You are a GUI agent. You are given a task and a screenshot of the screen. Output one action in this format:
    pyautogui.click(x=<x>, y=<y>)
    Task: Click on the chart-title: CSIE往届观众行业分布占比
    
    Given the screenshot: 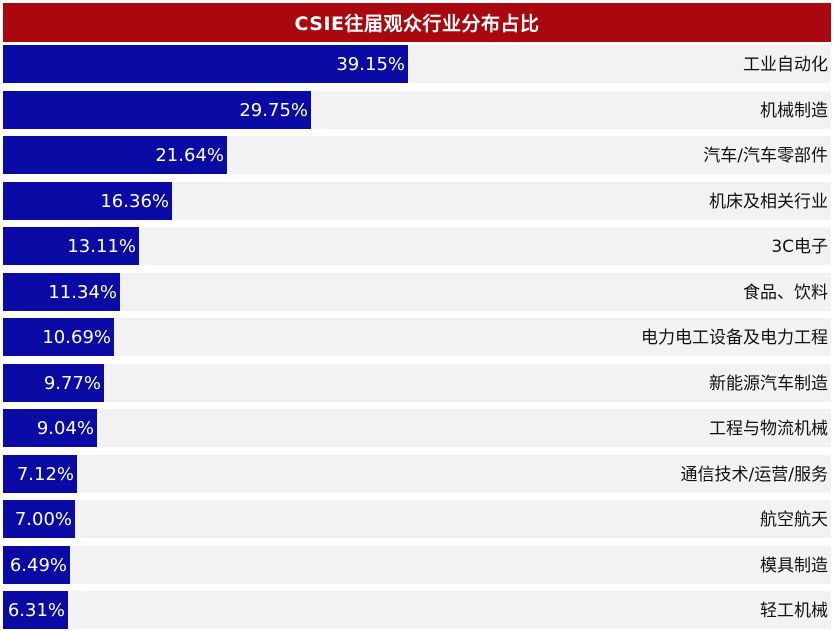 What is the action you would take?
    pyautogui.click(x=417, y=24)
    